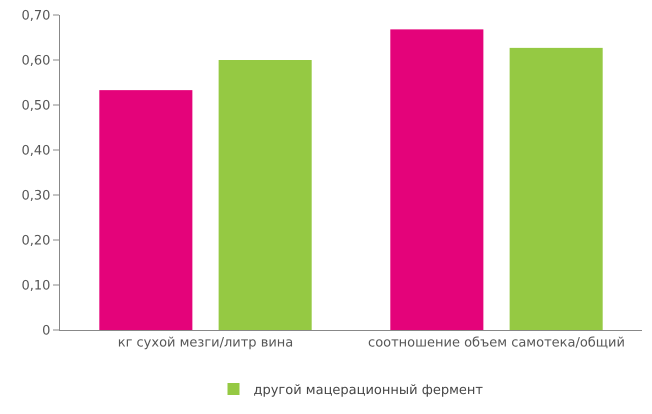  Describe the element at coordinates (496, 343) in the screenshot. I see `x-tick-label: соотношение объем самотека/общий` at that location.